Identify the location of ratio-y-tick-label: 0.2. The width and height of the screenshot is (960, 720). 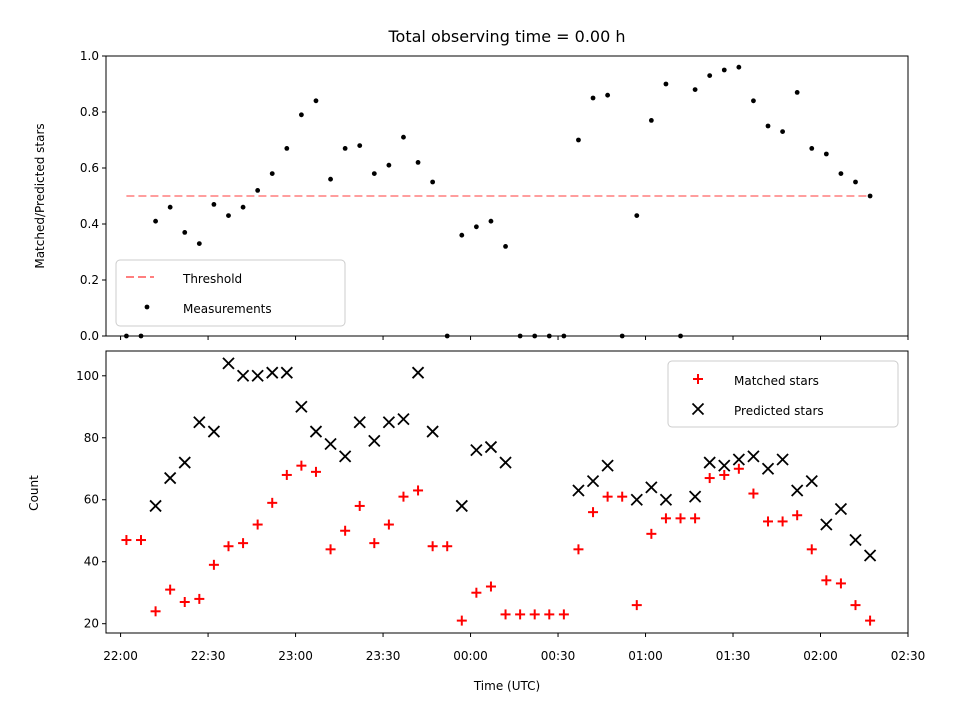
(89, 280).